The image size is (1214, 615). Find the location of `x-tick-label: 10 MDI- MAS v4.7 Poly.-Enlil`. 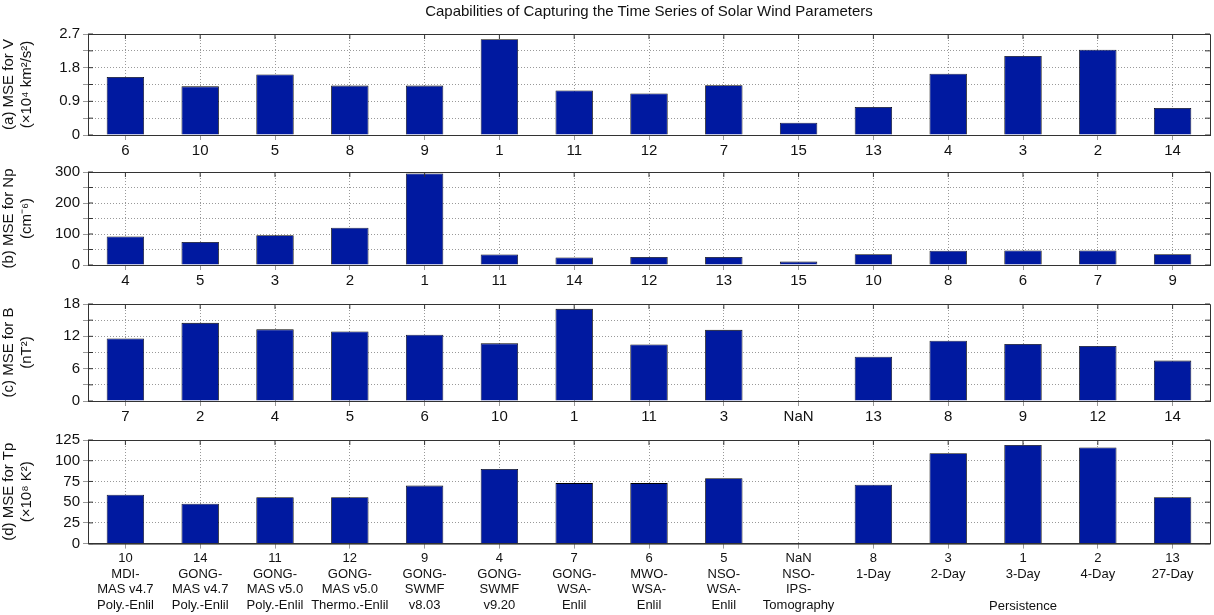

x-tick-label: 10 MDI- MAS v4.7 Poly.-Enlil is located at coordinates (125, 580).